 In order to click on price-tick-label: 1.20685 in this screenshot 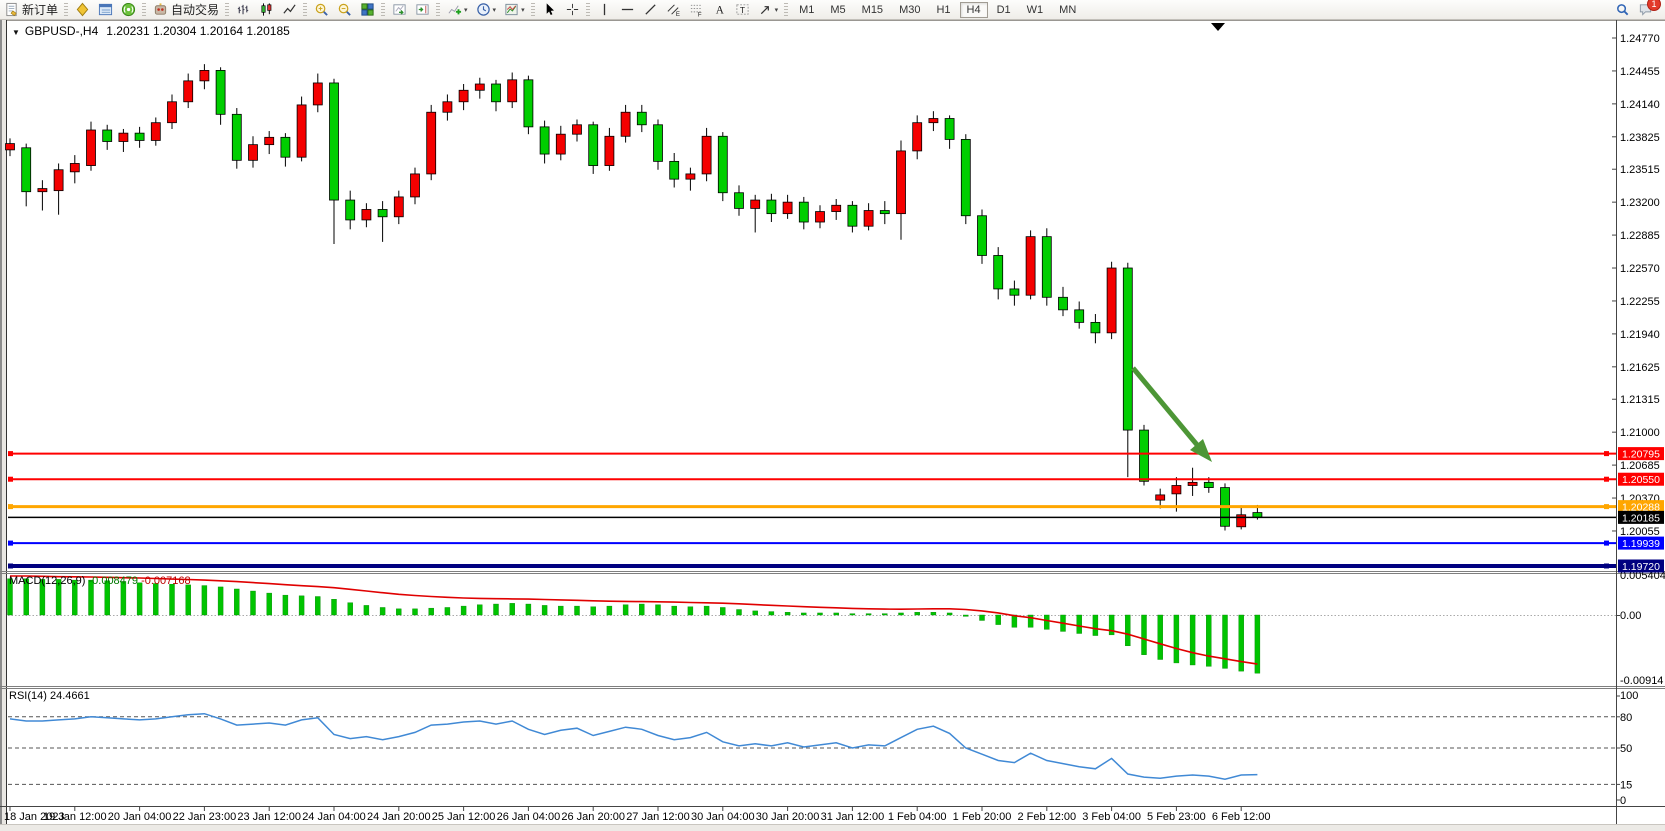, I will do `click(1640, 466)`.